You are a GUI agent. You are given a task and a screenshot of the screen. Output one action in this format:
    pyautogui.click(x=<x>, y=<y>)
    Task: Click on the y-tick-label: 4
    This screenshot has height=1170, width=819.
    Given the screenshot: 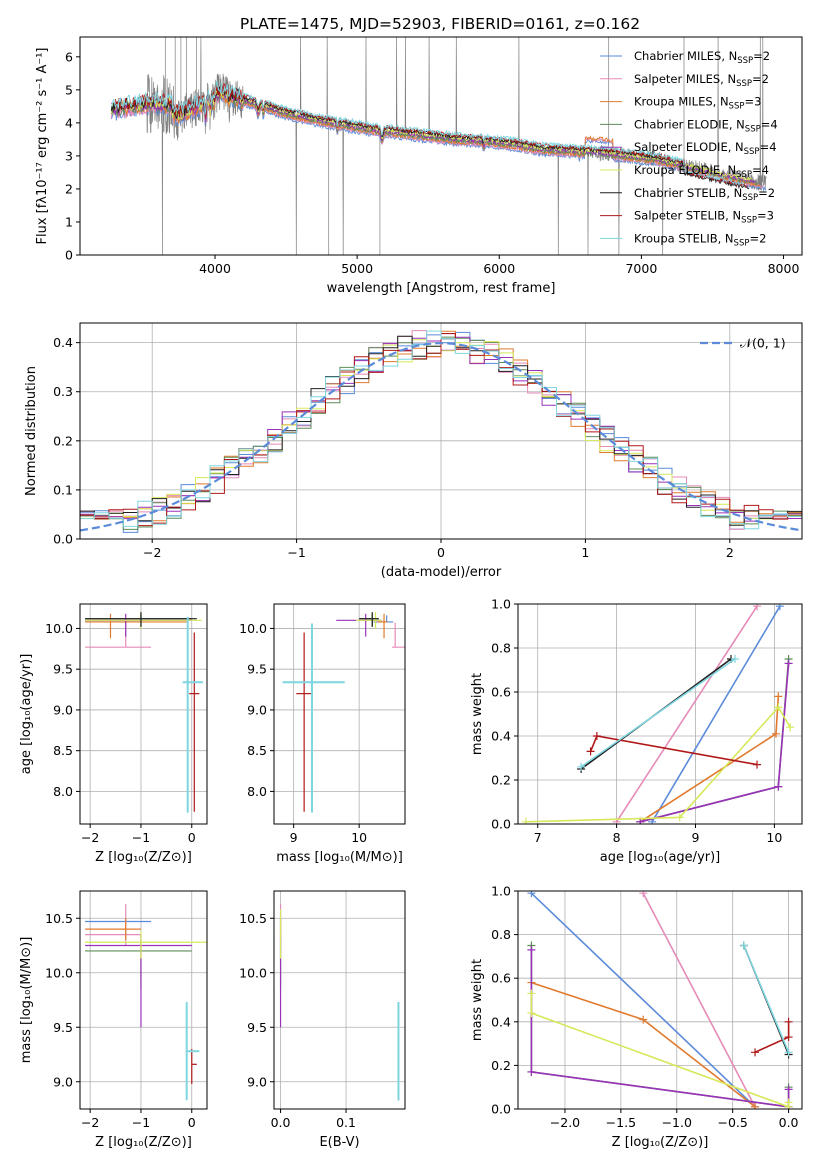 What is the action you would take?
    pyautogui.click(x=69, y=122)
    